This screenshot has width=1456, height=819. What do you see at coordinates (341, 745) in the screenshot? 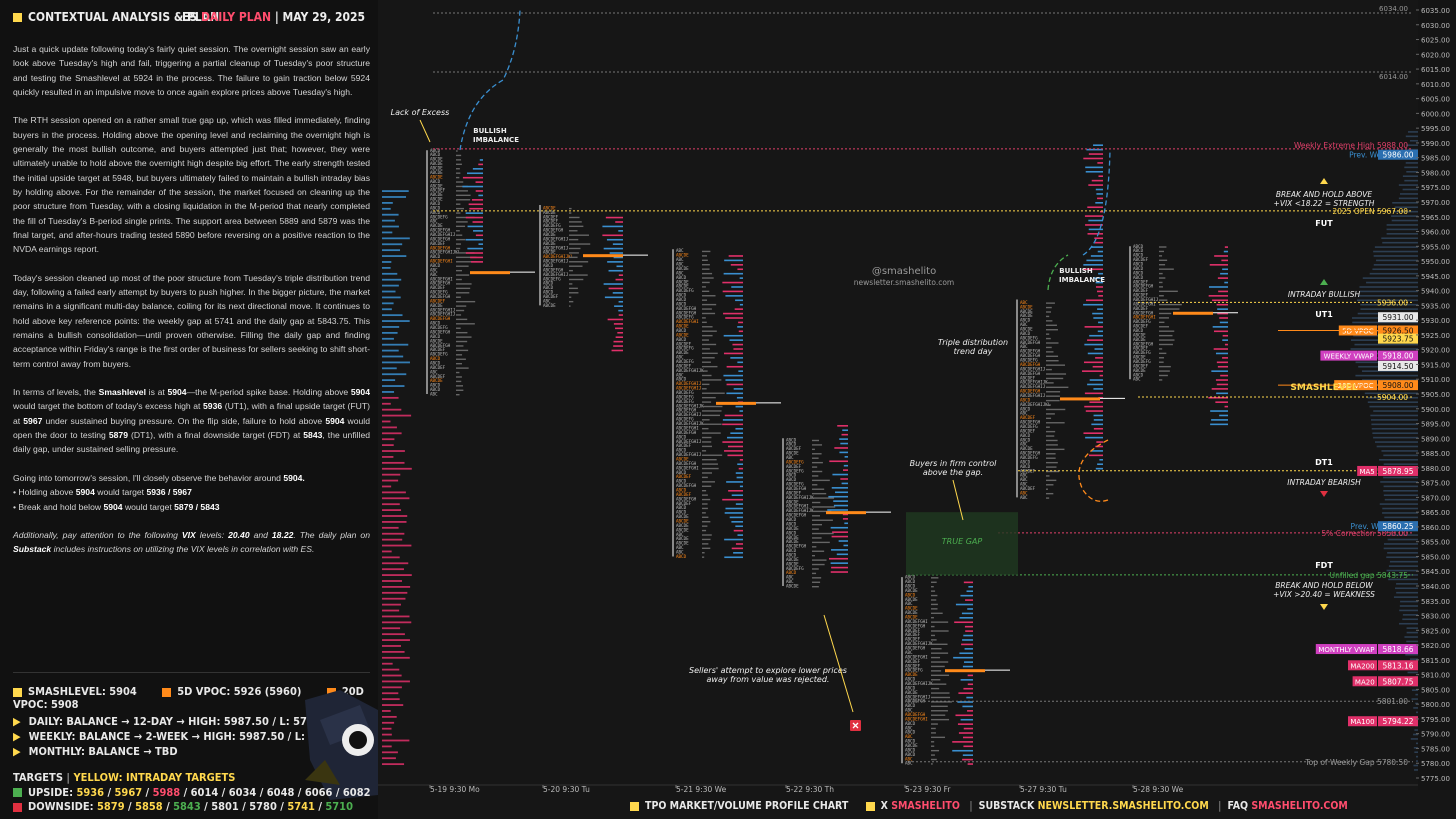
I see `mascot-graphic` at bounding box center [341, 745].